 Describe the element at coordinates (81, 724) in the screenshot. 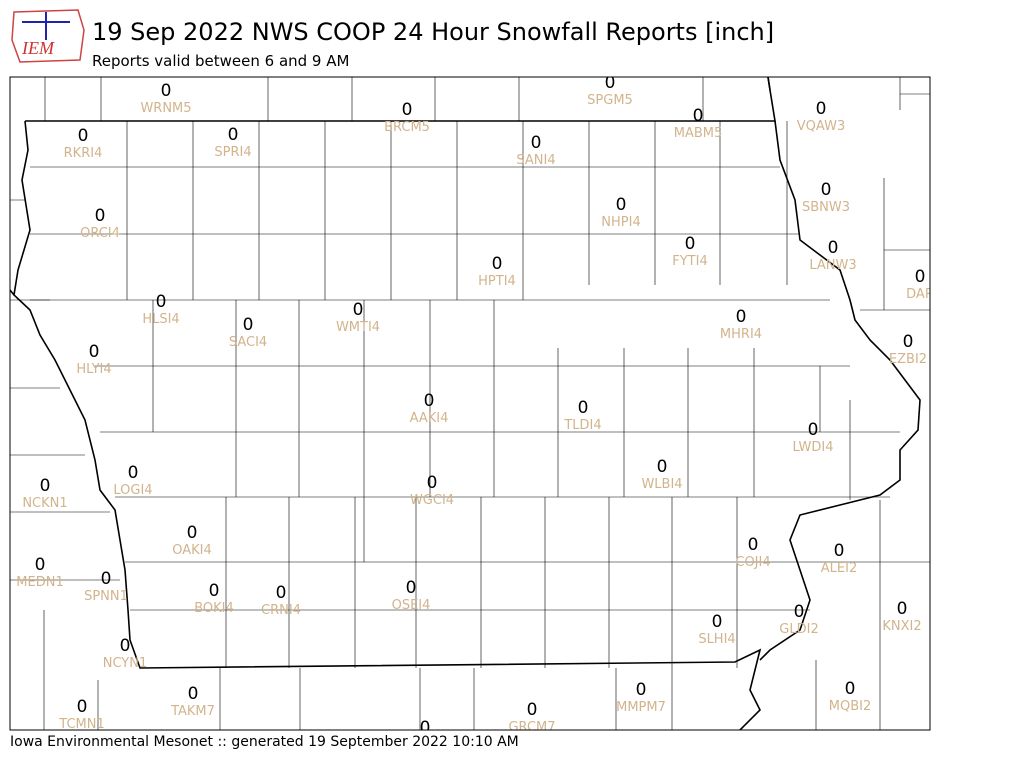

I see `station-id: TCMN1` at that location.